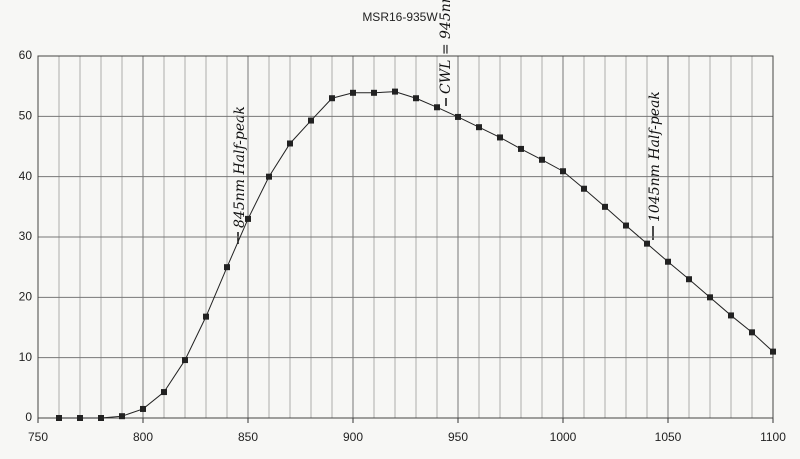  I want to click on x-tick-label: 750, so click(38, 437).